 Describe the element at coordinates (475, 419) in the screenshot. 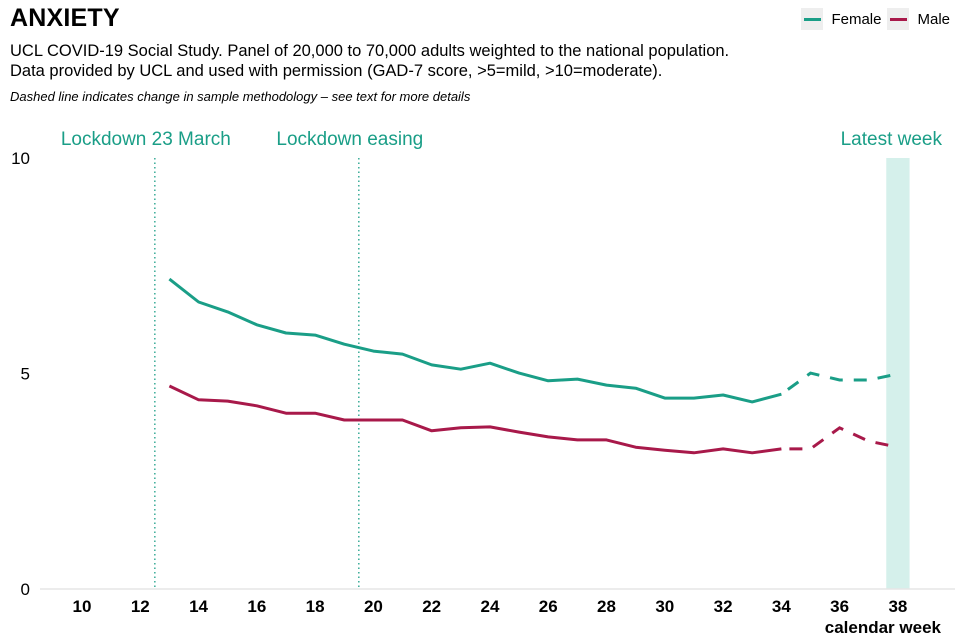

I see `series-line-male` at that location.